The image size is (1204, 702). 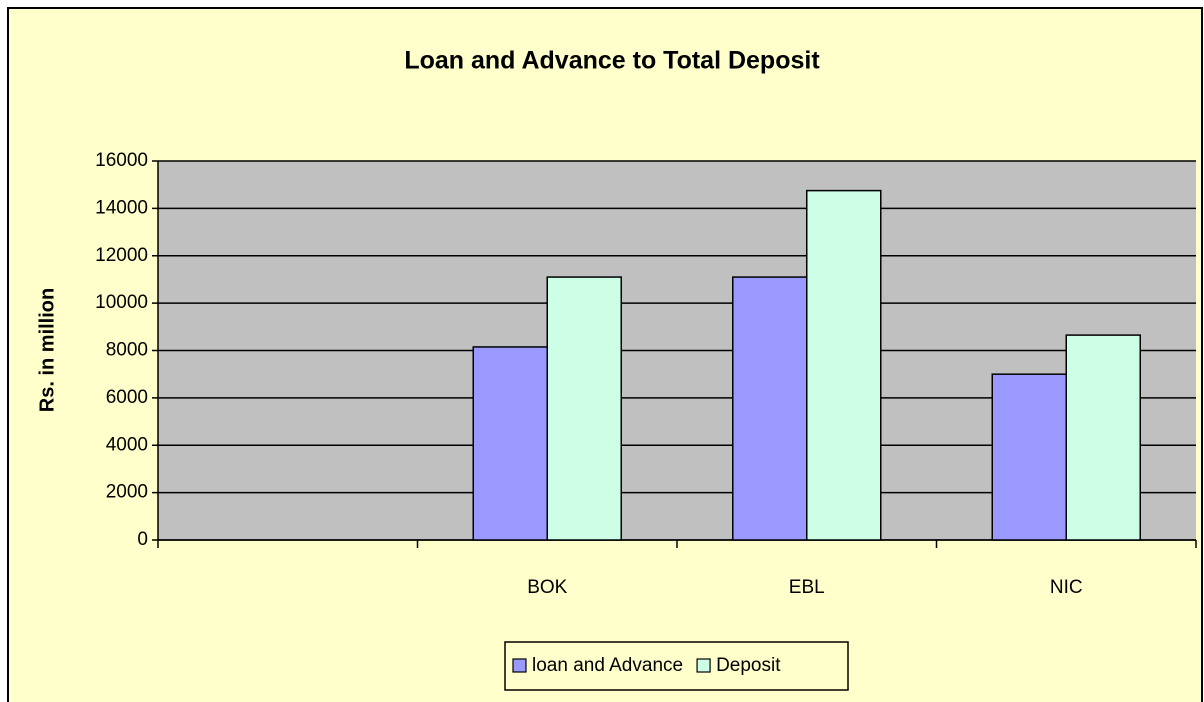 I want to click on x-tick-label: EBL, so click(x=807, y=587).